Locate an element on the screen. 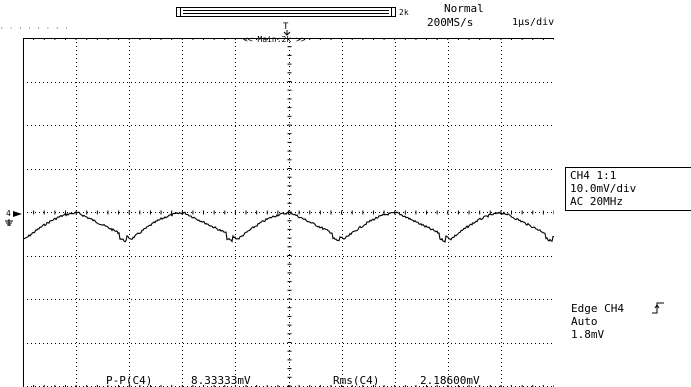 This screenshot has height=387, width=691. time-per-div: 1µs/div is located at coordinates (533, 22).